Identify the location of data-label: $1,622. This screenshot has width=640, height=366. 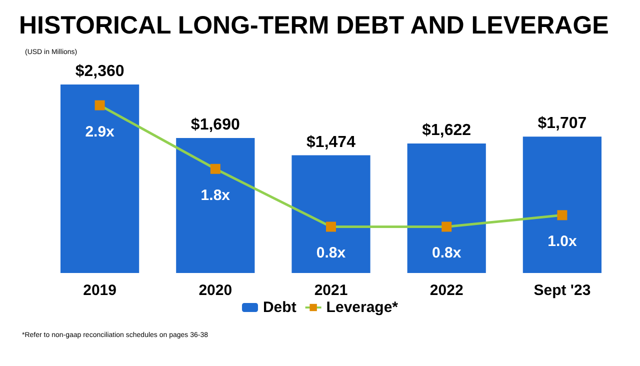
(447, 130).